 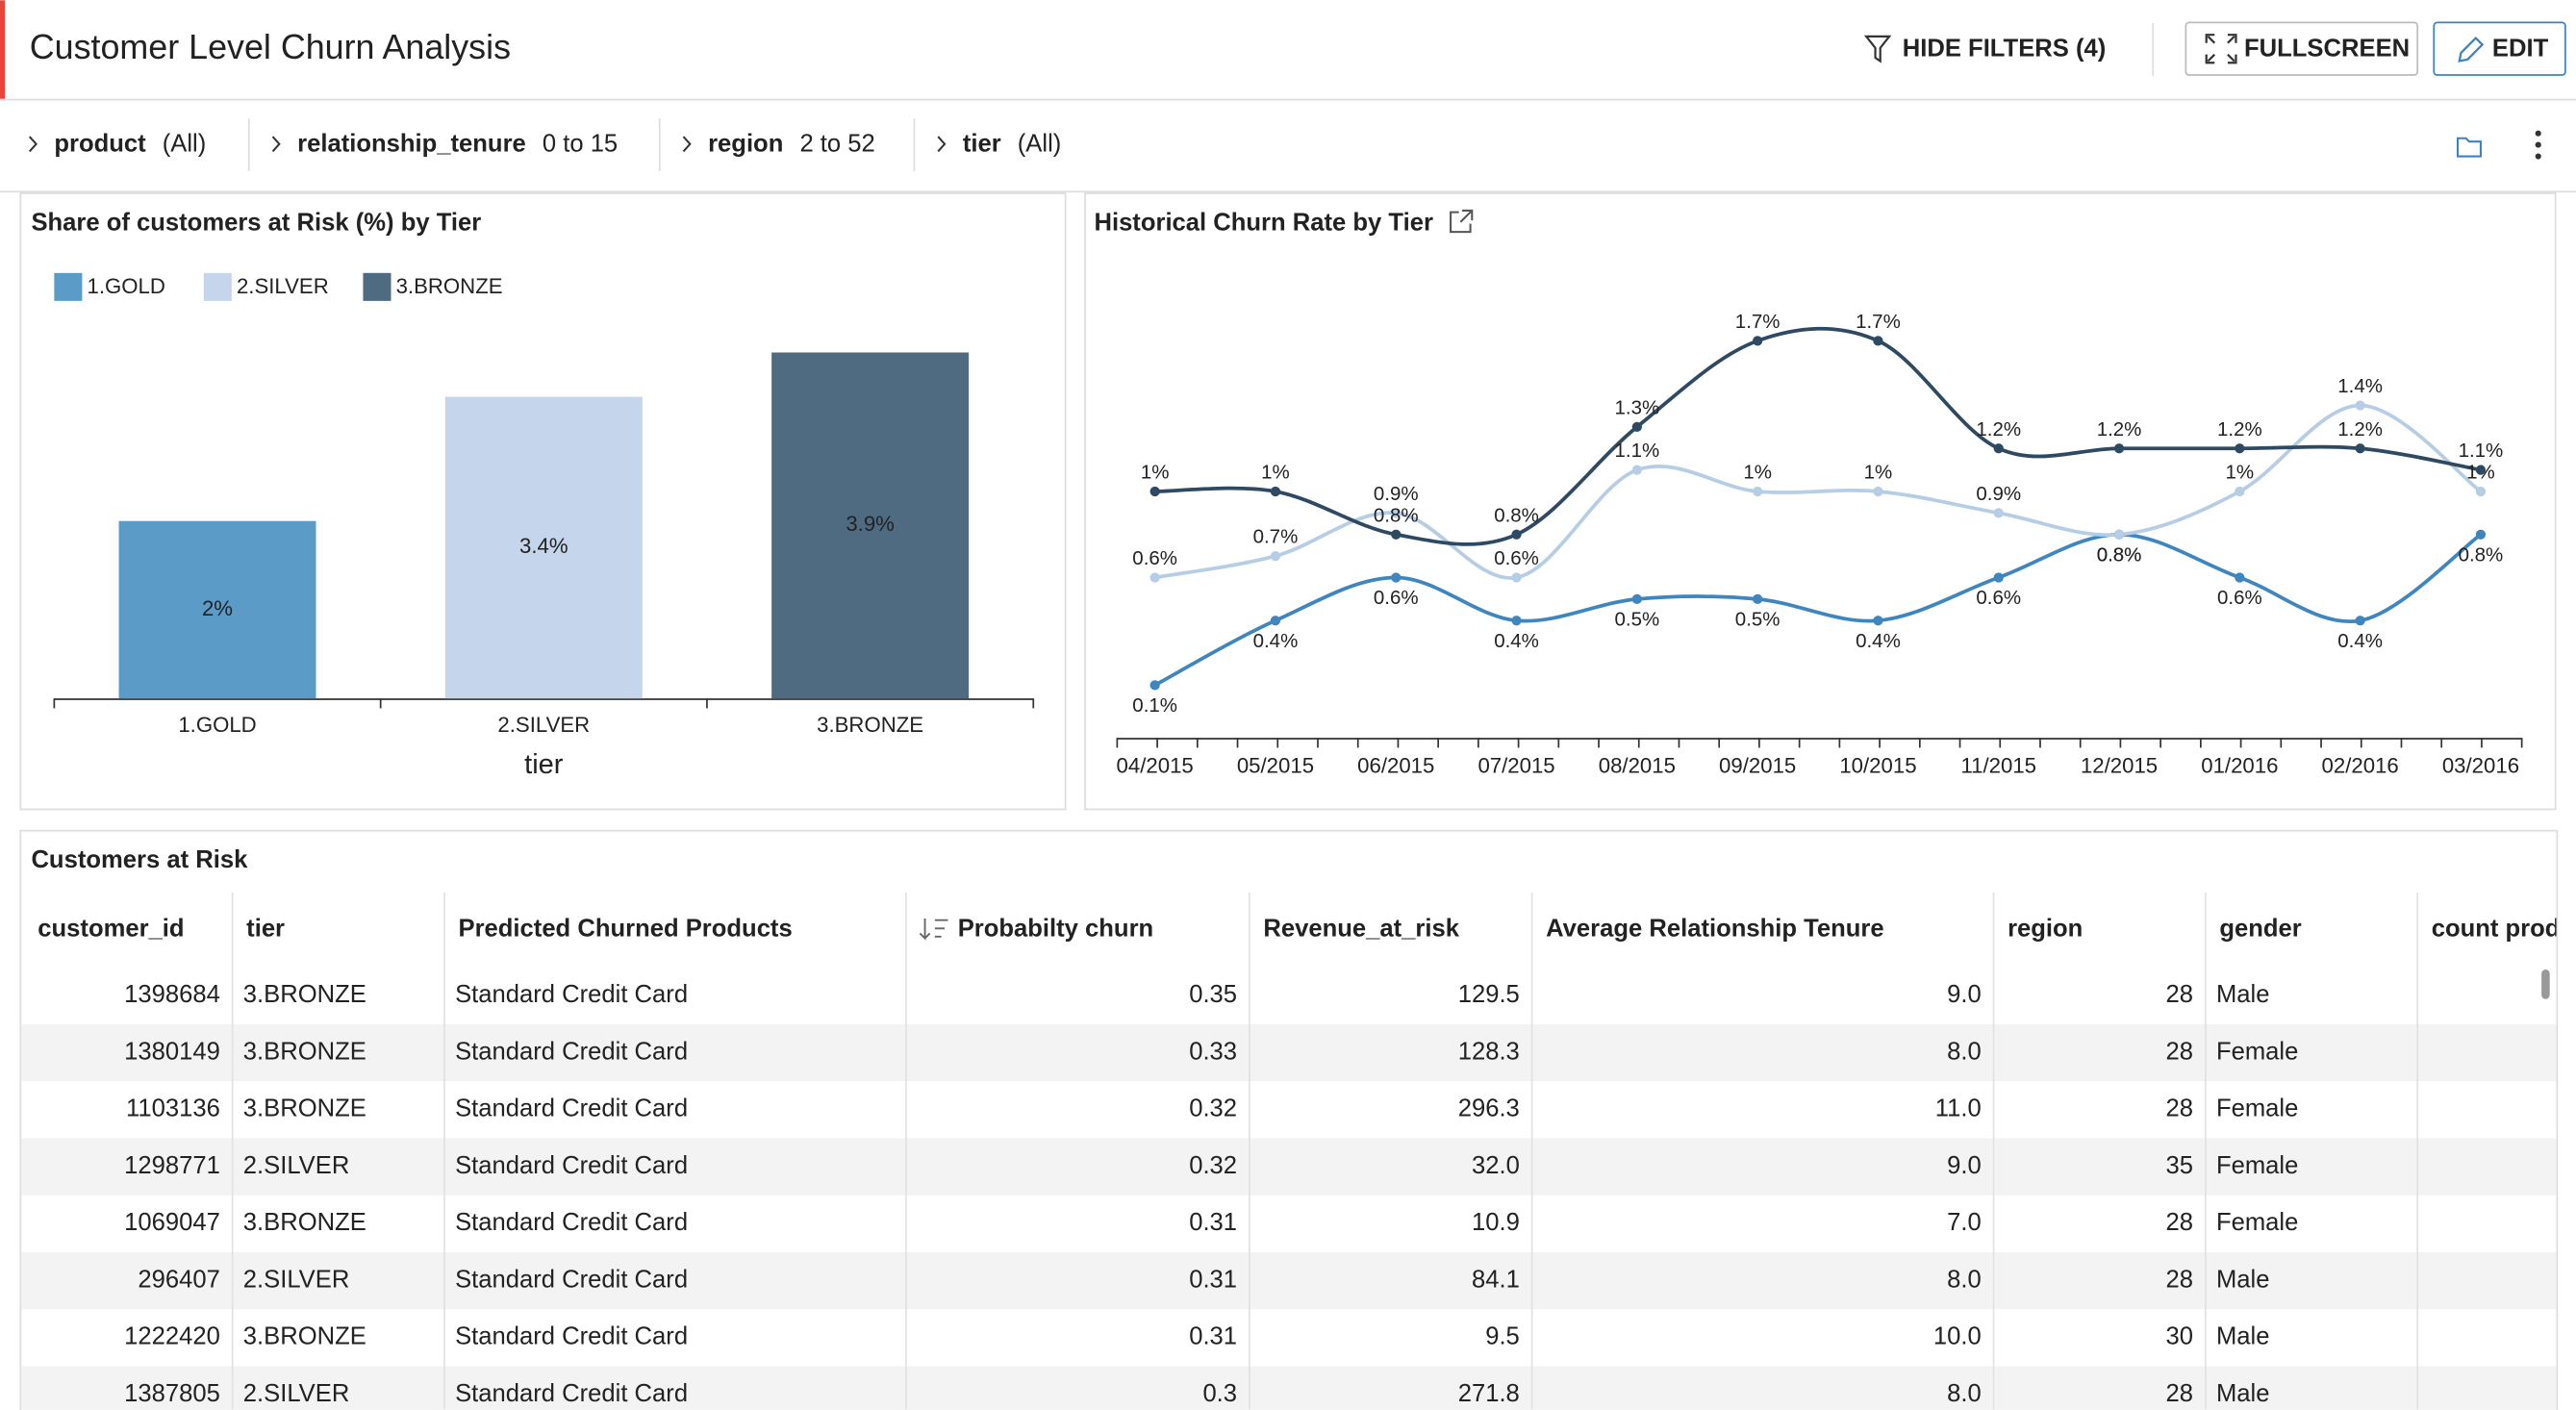 What do you see at coordinates (1515, 766) in the screenshot?
I see `x-tick-label: 07/2015` at bounding box center [1515, 766].